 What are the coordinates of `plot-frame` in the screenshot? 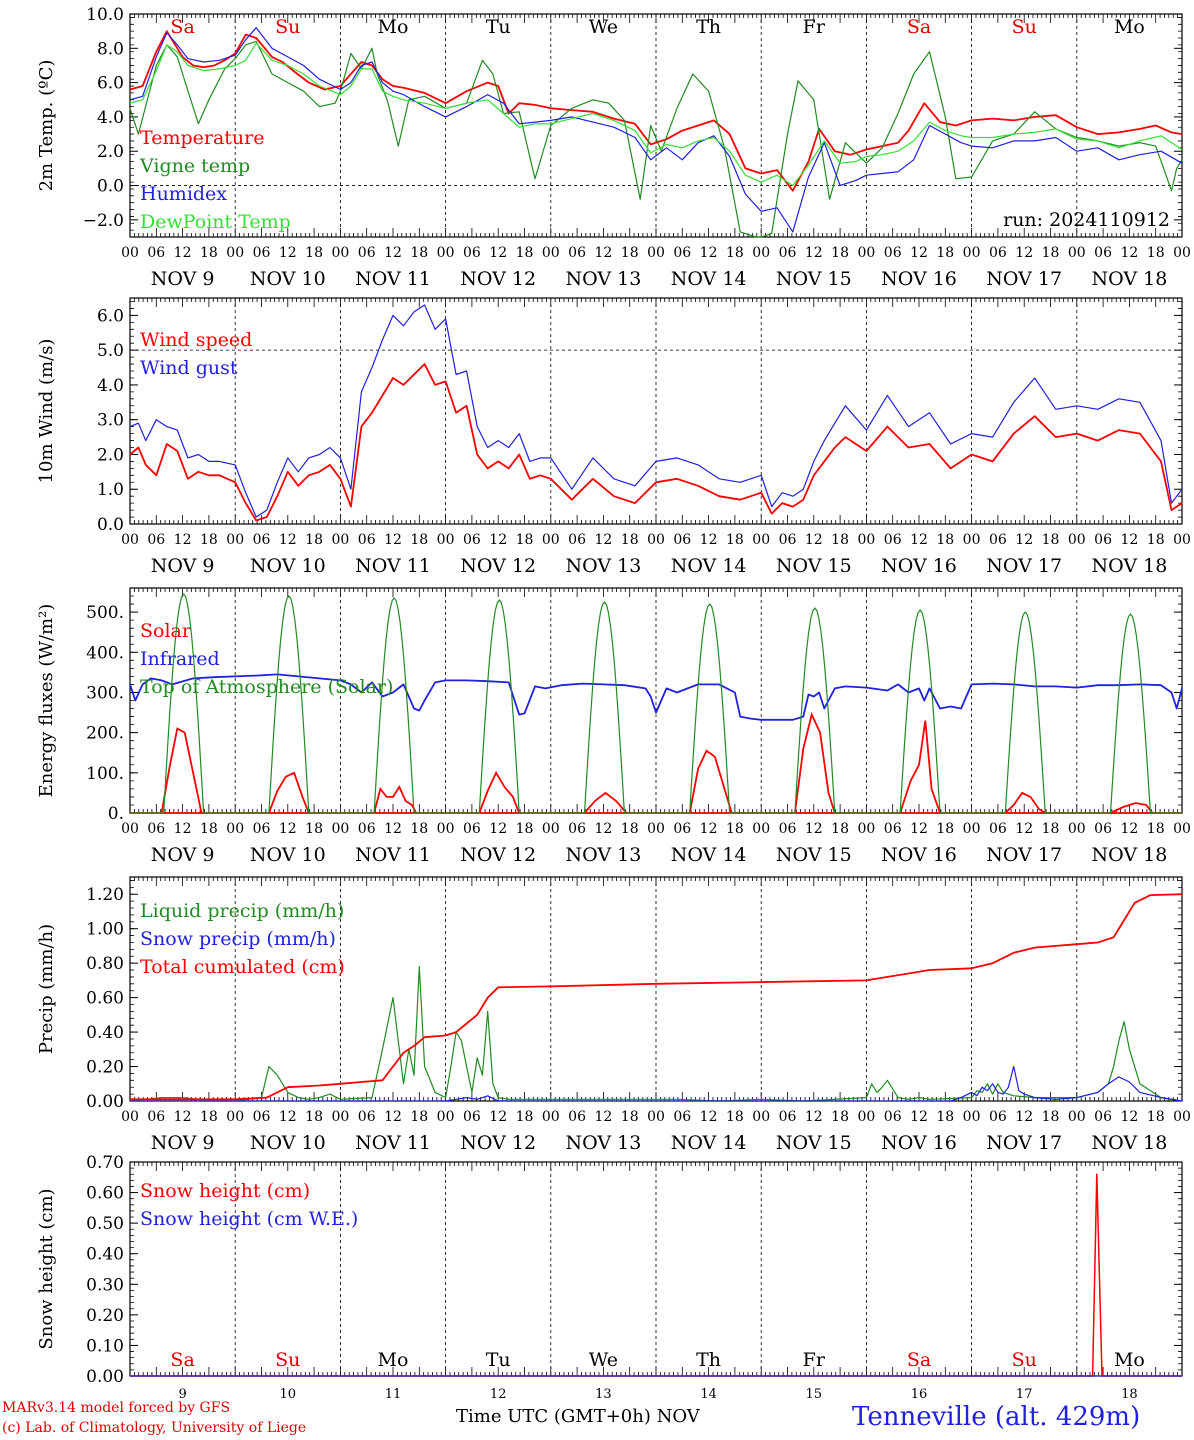 It's located at (656, 125).